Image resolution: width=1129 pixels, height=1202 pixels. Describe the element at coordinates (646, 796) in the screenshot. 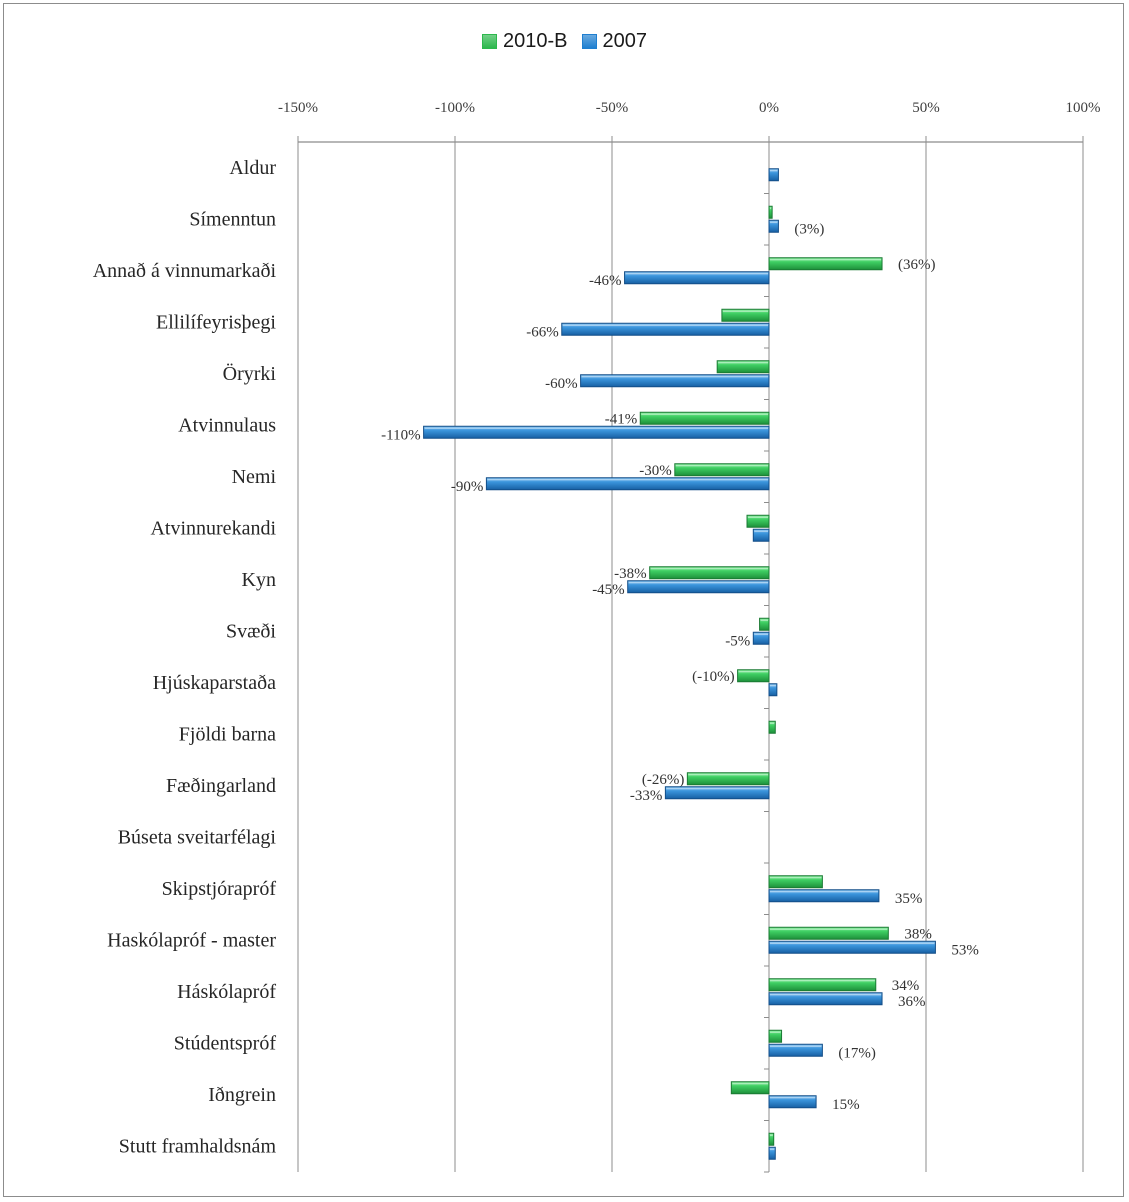

I see `data-label: -33%` at that location.